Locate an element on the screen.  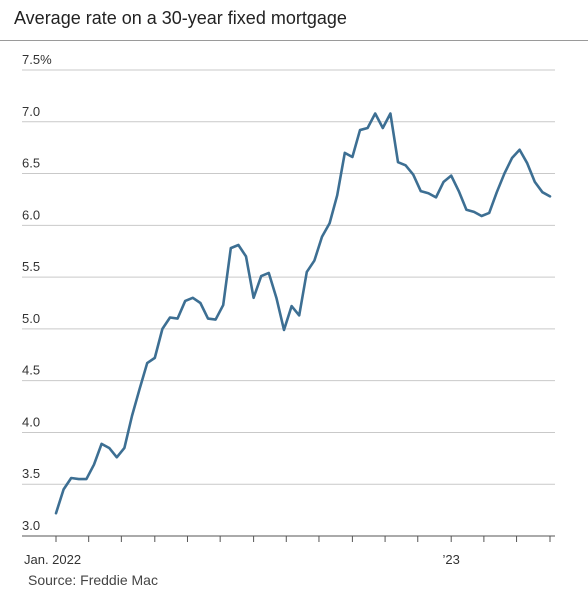
y-tick-label-2: 4.0 is located at coordinates (31, 421).